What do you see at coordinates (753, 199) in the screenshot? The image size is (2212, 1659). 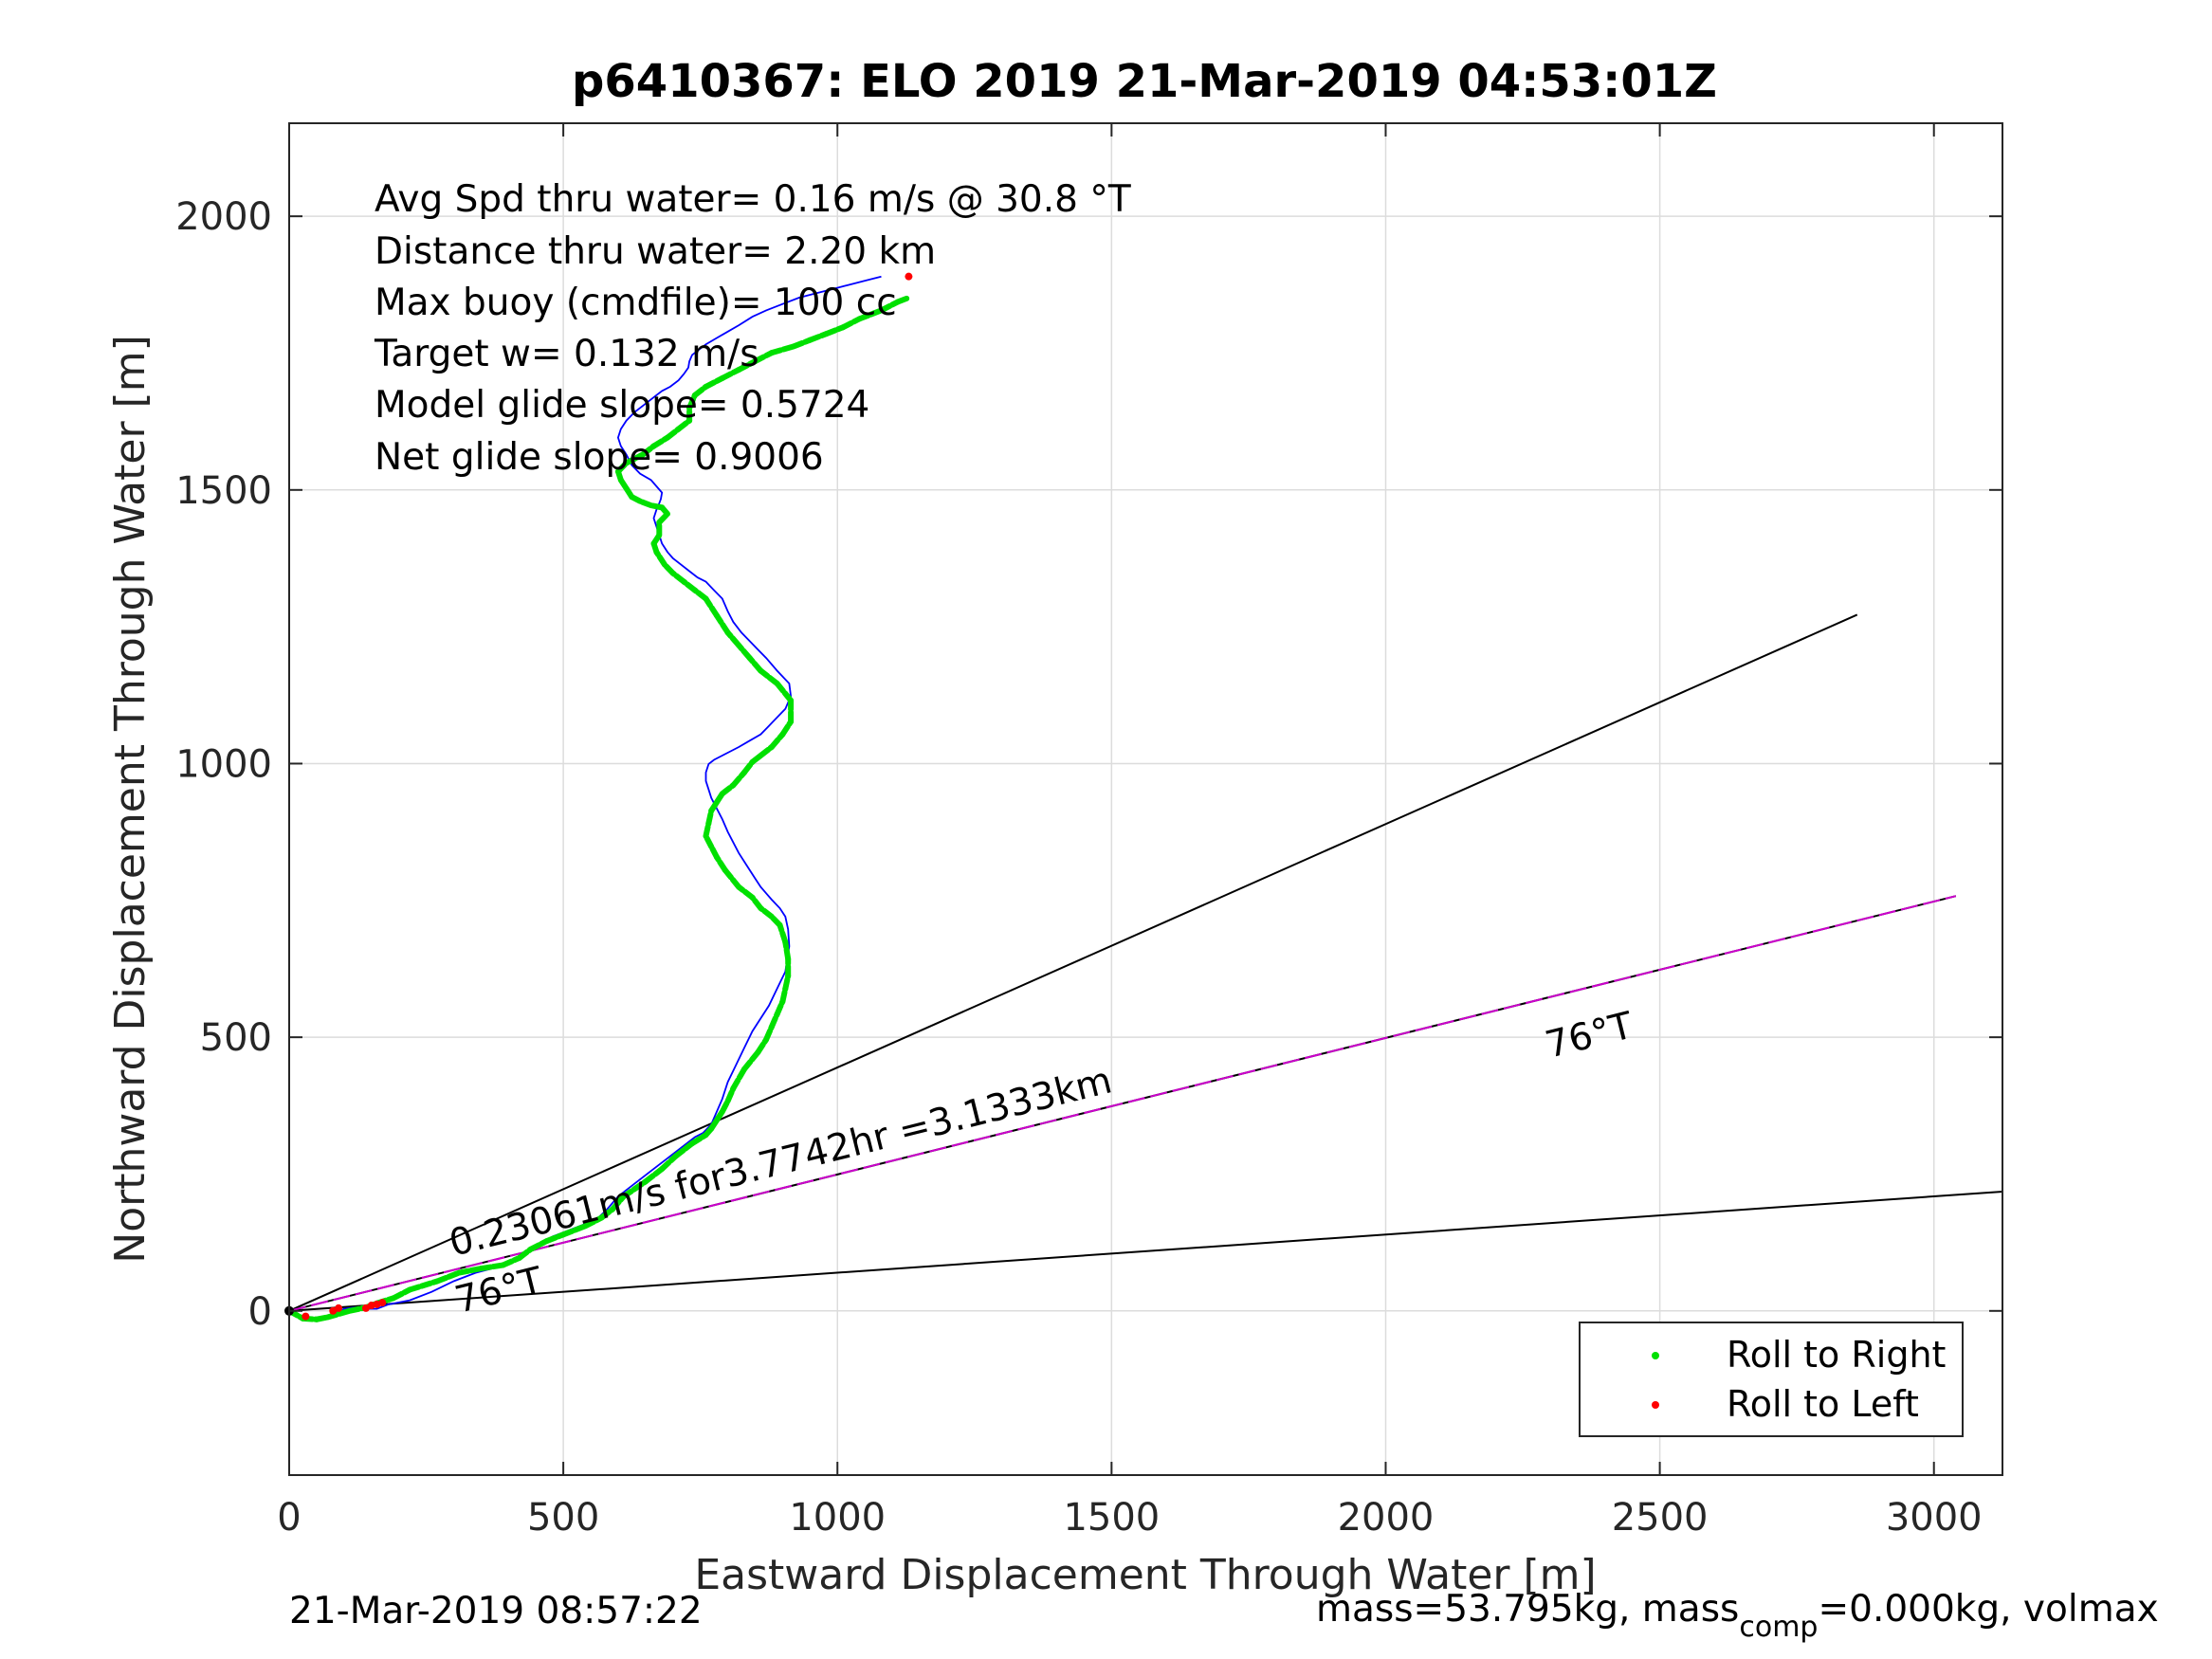 I see `stats-line-avg-speed: Avg Spd thru water= 0.16 m/s @ 30.8 °T` at bounding box center [753, 199].